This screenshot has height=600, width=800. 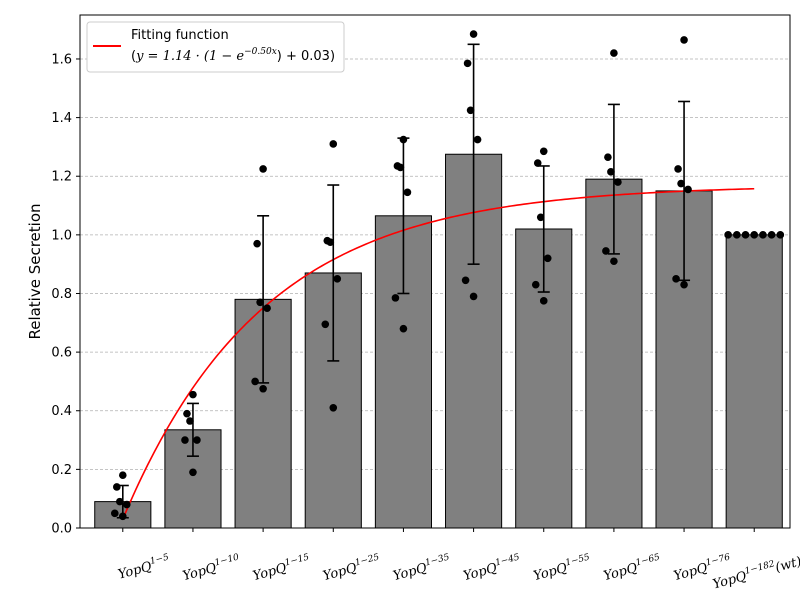 I want to click on y-axis-label: Relative Secretion, so click(x=35, y=271).